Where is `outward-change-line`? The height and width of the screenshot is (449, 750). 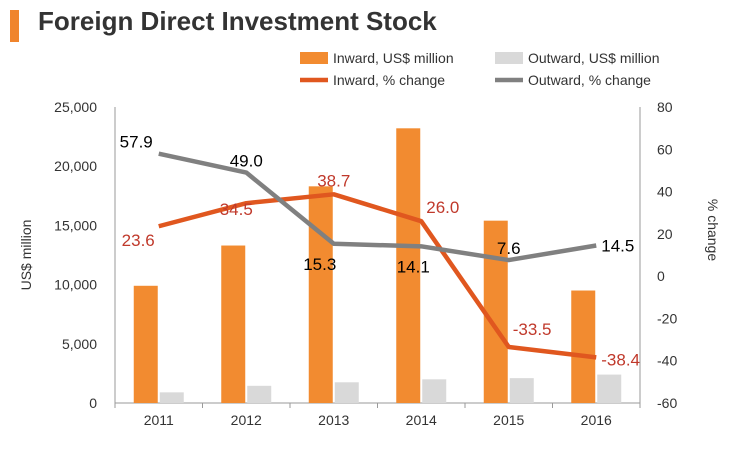 outward-change-line is located at coordinates (377, 207).